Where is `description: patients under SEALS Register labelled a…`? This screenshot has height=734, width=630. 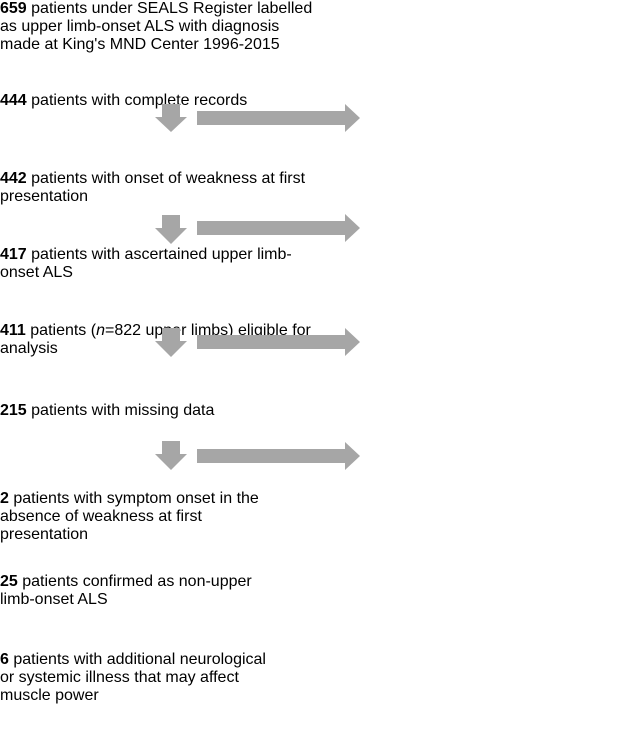
description: patients under SEALS Register labelled a… is located at coordinates (156, 26).